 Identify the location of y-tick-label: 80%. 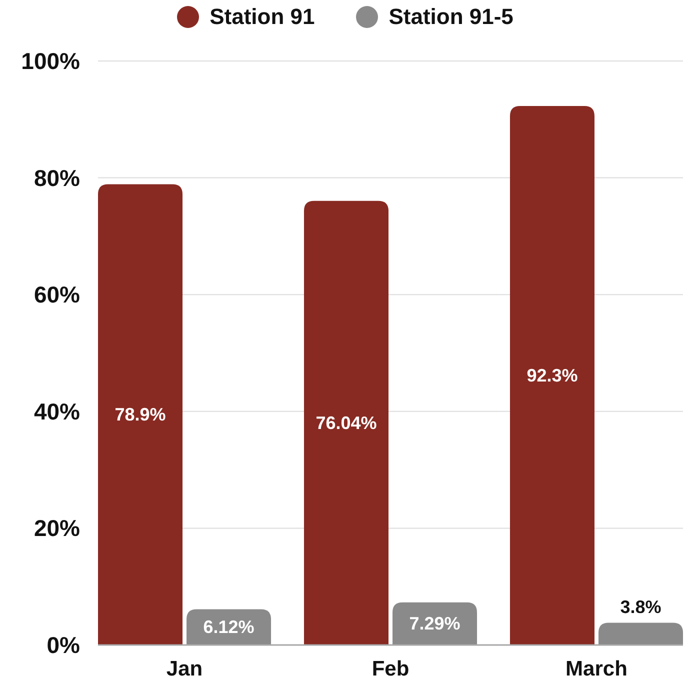
(57, 177).